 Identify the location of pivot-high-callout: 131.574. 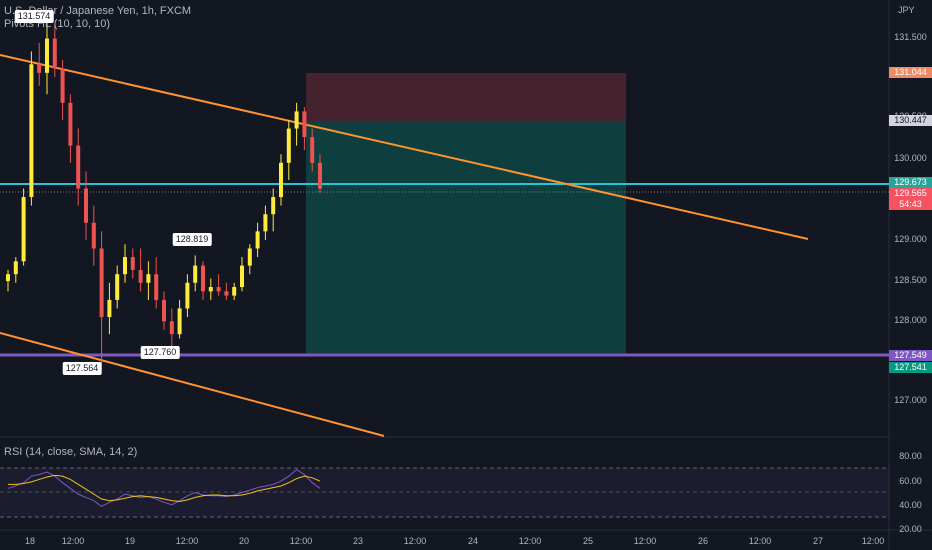
(34, 16).